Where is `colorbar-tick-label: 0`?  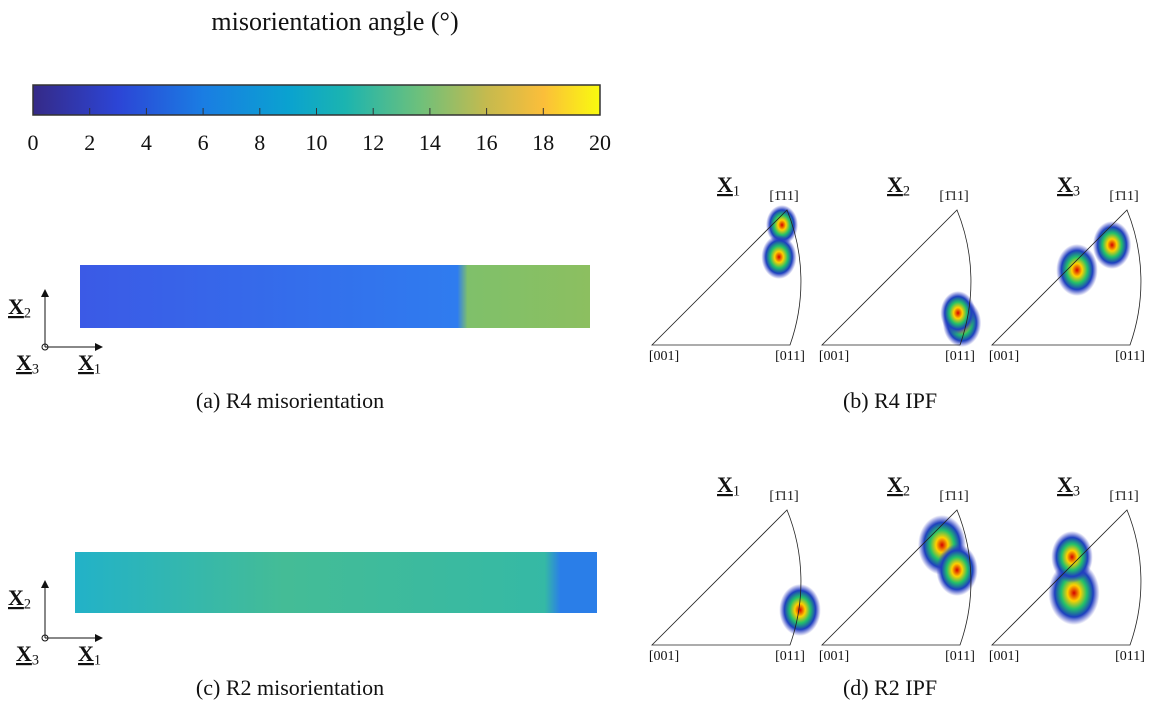 colorbar-tick-label: 0 is located at coordinates (33, 142).